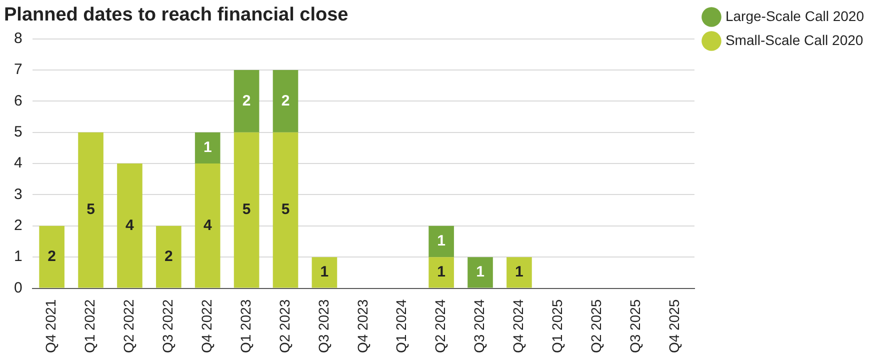 The image size is (880, 360). Describe the element at coordinates (18, 225) in the screenshot. I see `y-tick-label: 2` at that location.